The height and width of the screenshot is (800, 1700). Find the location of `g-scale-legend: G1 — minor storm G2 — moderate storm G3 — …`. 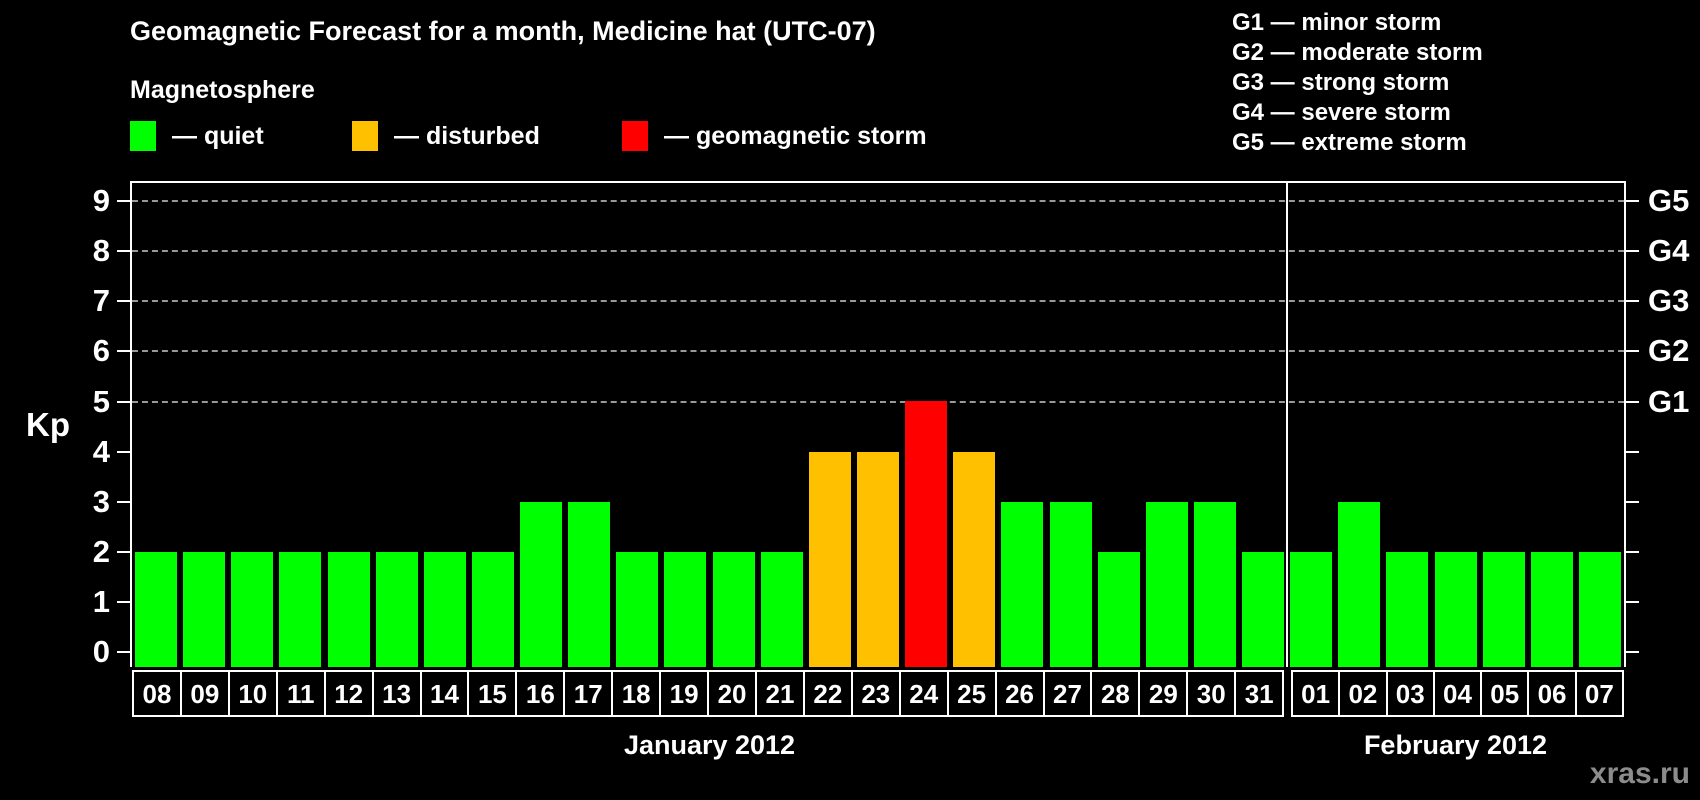

g-scale-legend: G1 — minor storm G2 — moderate storm G3 — … is located at coordinates (1357, 83).